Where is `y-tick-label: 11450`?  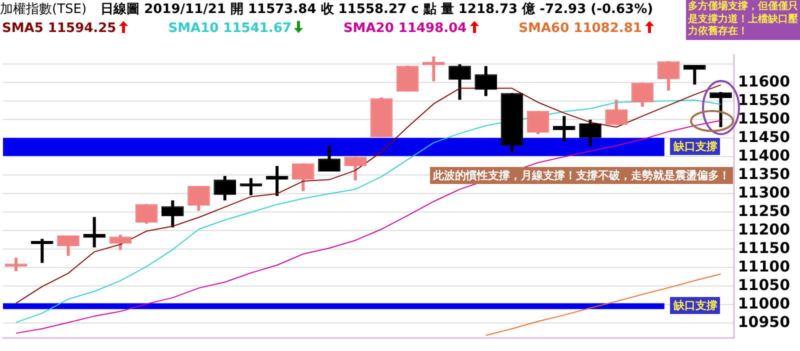
y-tick-label: 11450 is located at coordinates (764, 137).